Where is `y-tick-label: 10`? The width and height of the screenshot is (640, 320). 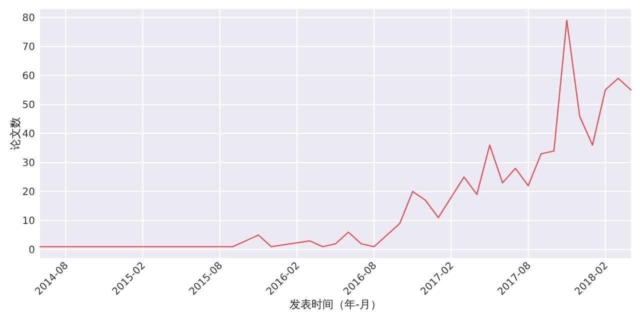
y-tick-label: 10 is located at coordinates (28, 222).